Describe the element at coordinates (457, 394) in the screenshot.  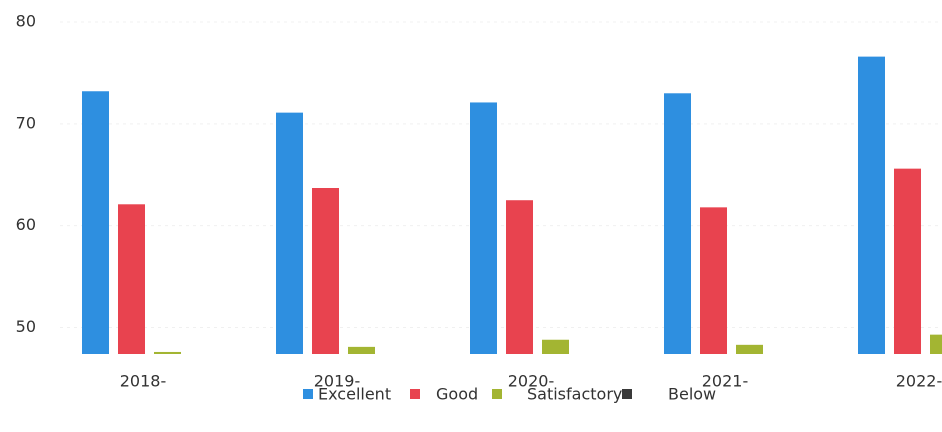
I see `legend-label: Good` at that location.